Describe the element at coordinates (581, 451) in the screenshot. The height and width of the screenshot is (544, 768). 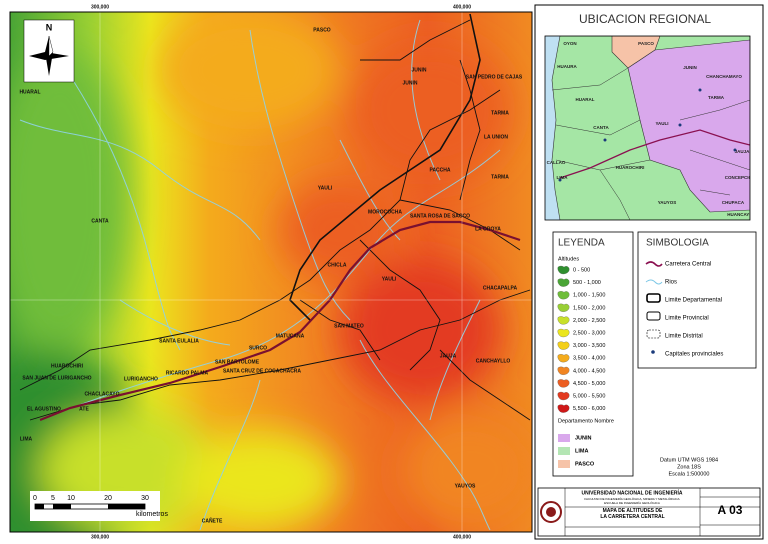
I see `legend-label: LIMA` at that location.